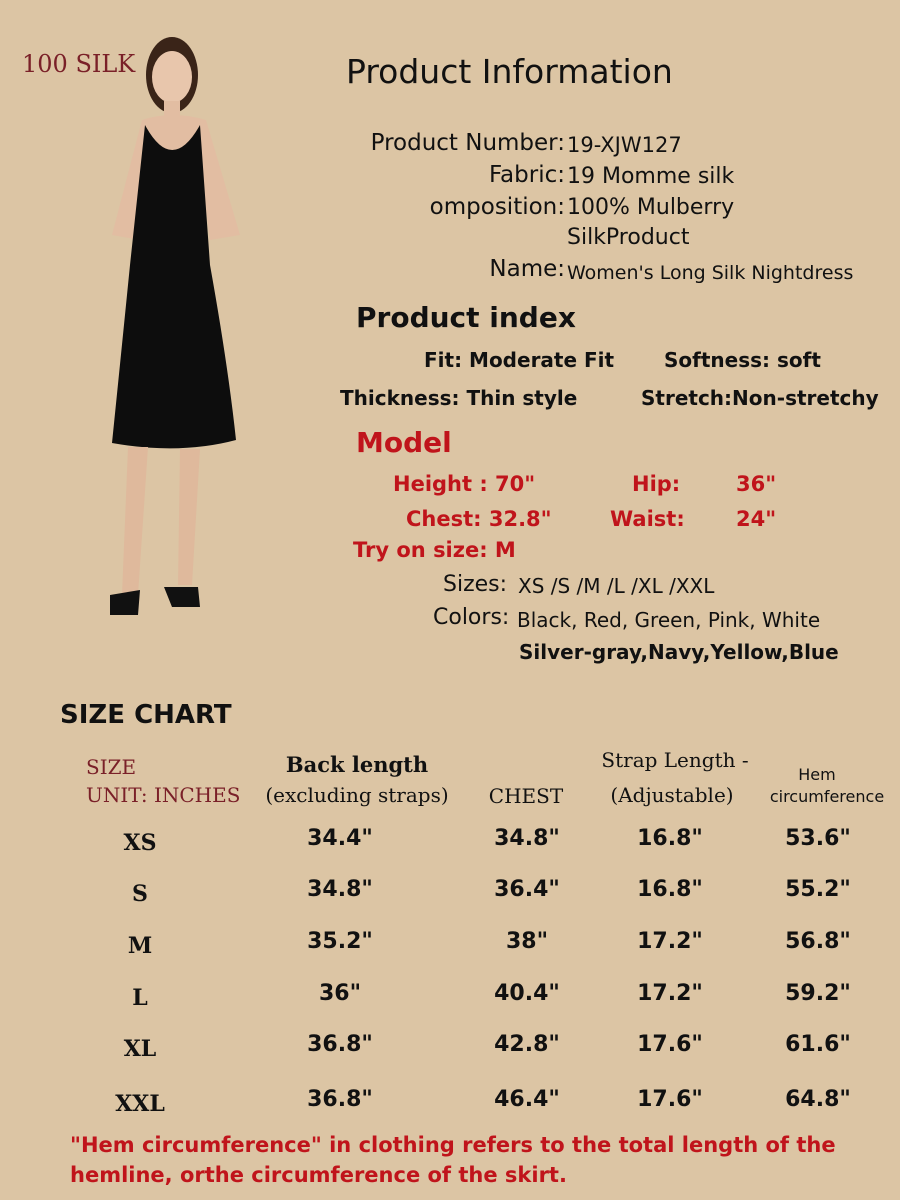 The image size is (900, 1200). What do you see at coordinates (404, 442) in the screenshot?
I see `model-title: Model` at bounding box center [404, 442].